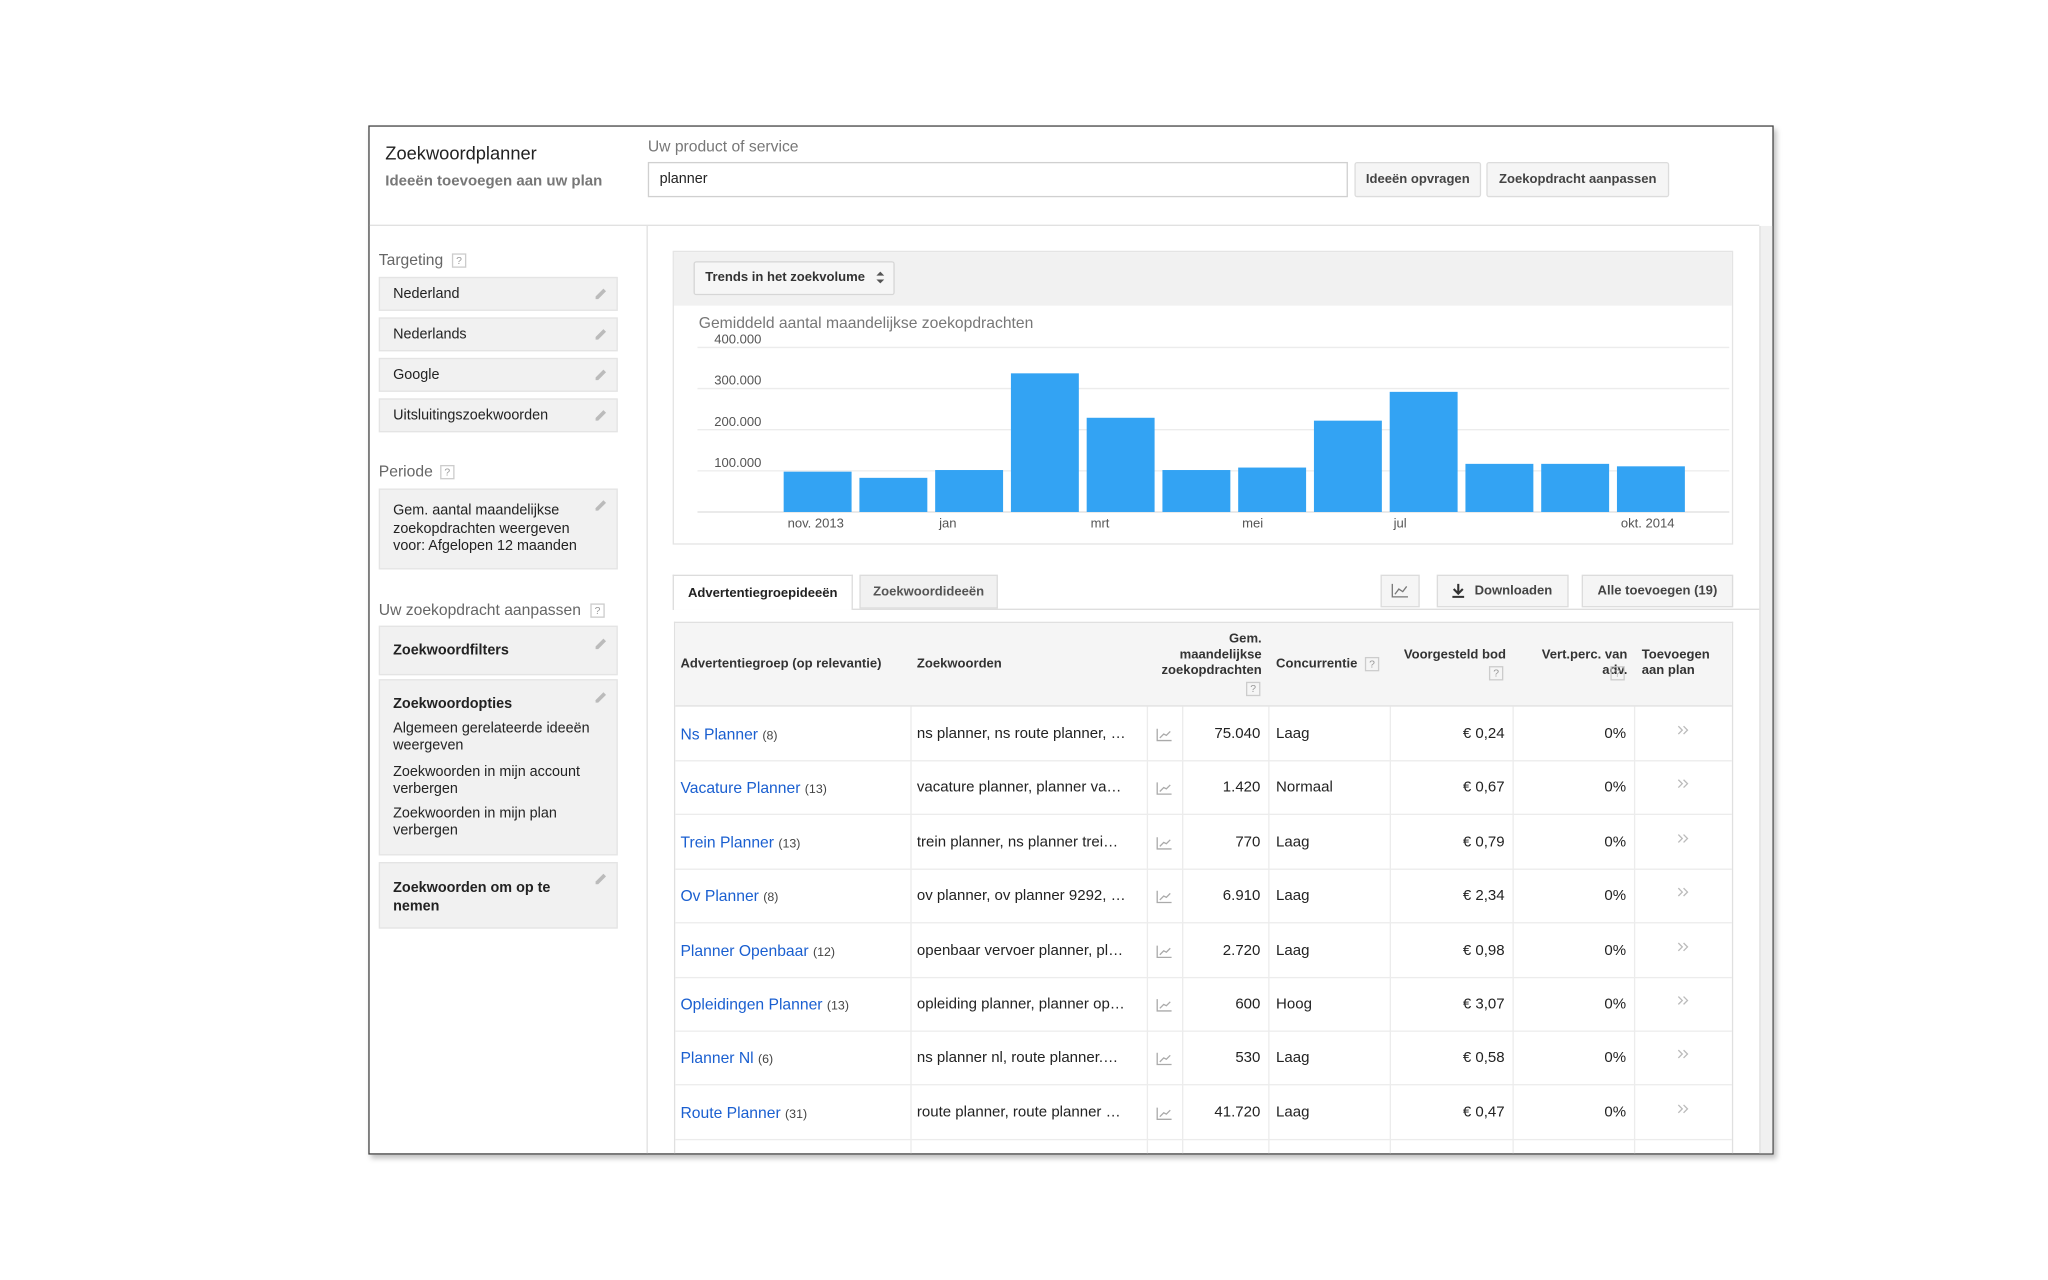 This screenshot has height=1280, width=2048. What do you see at coordinates (1064, 225) in the screenshot?
I see `divider` at bounding box center [1064, 225].